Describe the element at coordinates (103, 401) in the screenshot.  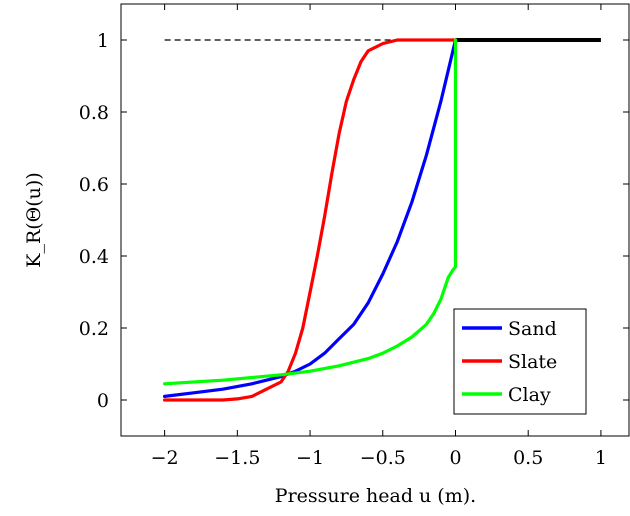
I see `y-tick-label: 0` at that location.